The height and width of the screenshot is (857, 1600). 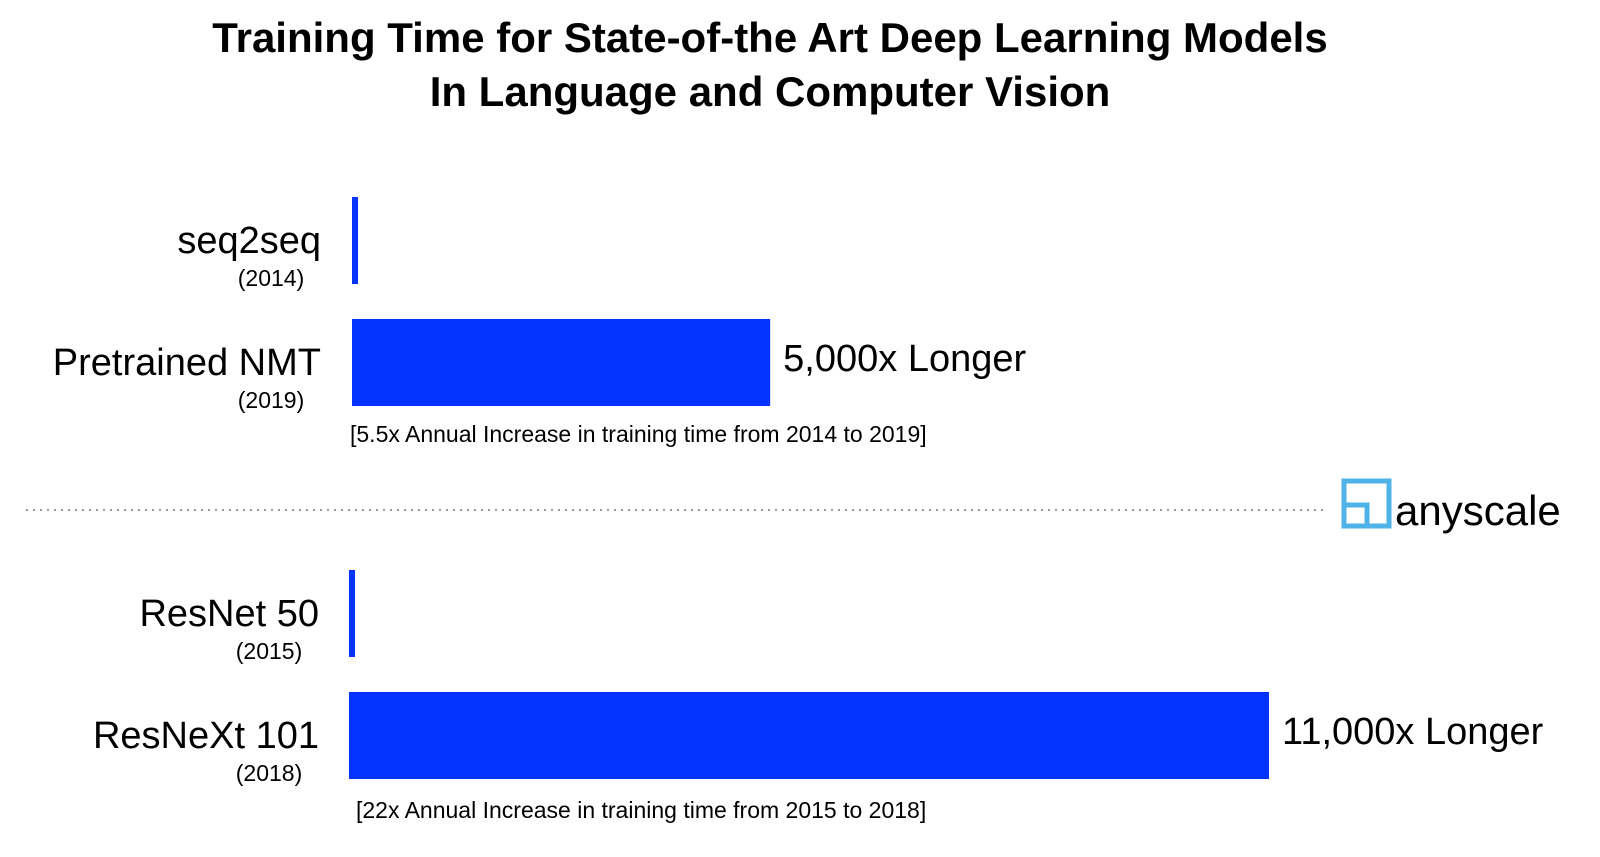 I want to click on category-label: ResNet 50, so click(x=229, y=614).